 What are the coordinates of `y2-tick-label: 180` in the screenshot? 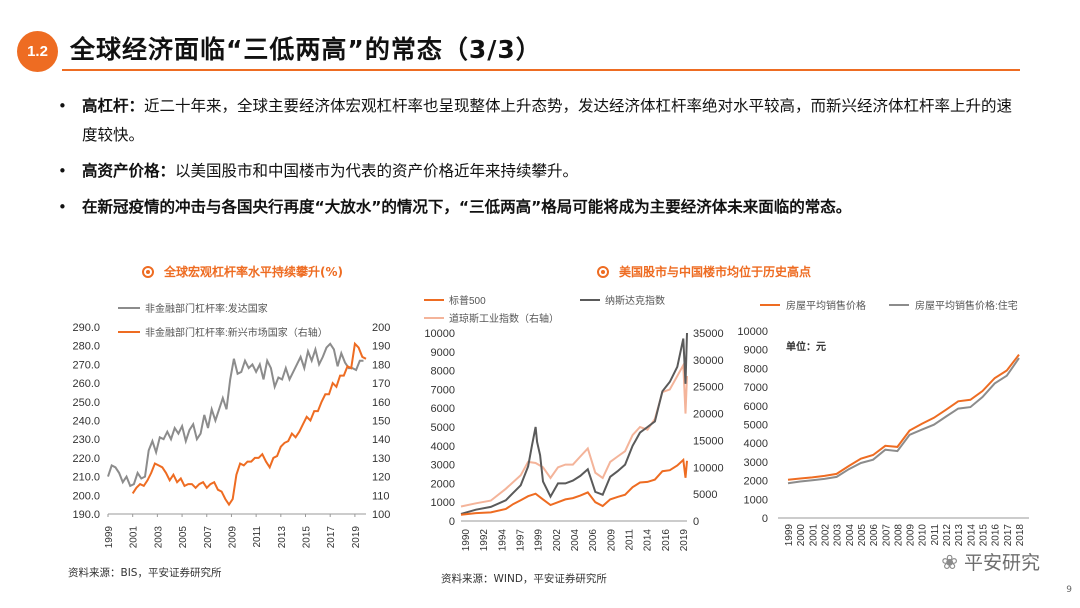 It's located at (381, 365).